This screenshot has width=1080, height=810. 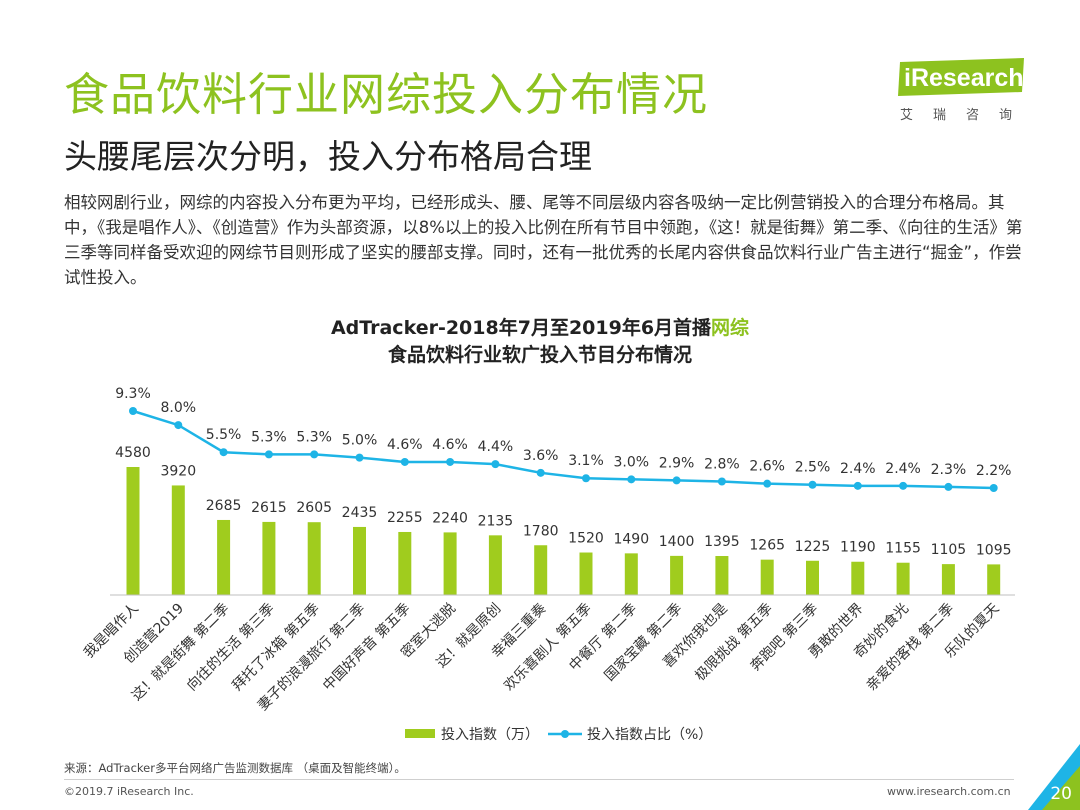 What do you see at coordinates (813, 468) in the screenshot?
I see `line-value-label: 2.5%` at bounding box center [813, 468].